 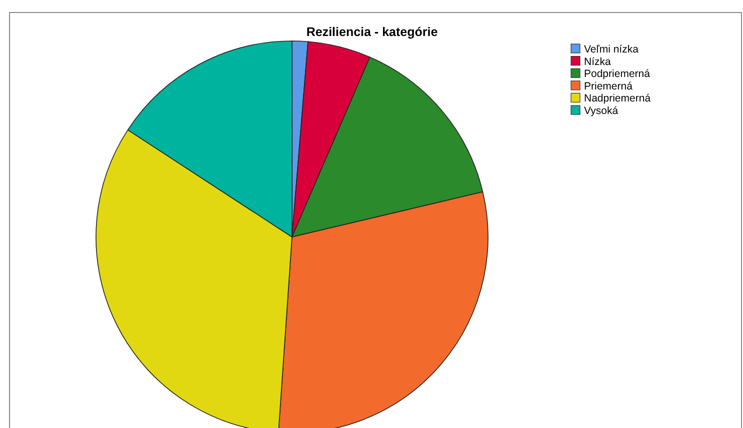 What do you see at coordinates (617, 98) in the screenshot?
I see `legend-label: Nadpriemerná` at bounding box center [617, 98].